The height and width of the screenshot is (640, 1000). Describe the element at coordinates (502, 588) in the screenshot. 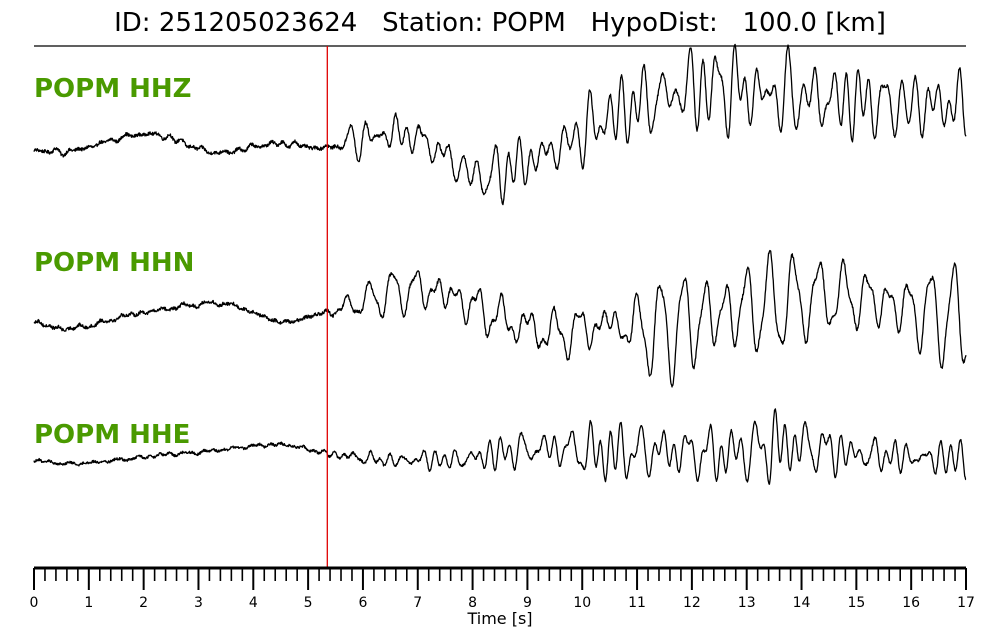

I see `time-axis: 0 1 2 3 4 5 6 7 8 9 10 11 12 13 14 15 16 17` at that location.